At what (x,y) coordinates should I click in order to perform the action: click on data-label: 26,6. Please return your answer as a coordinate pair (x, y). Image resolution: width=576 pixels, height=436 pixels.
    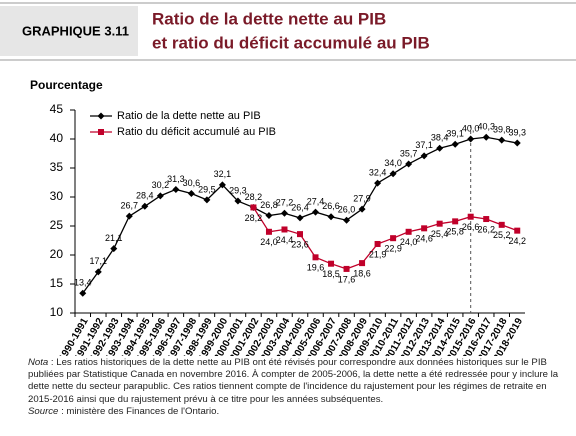
    Looking at the image, I should click on (471, 227).